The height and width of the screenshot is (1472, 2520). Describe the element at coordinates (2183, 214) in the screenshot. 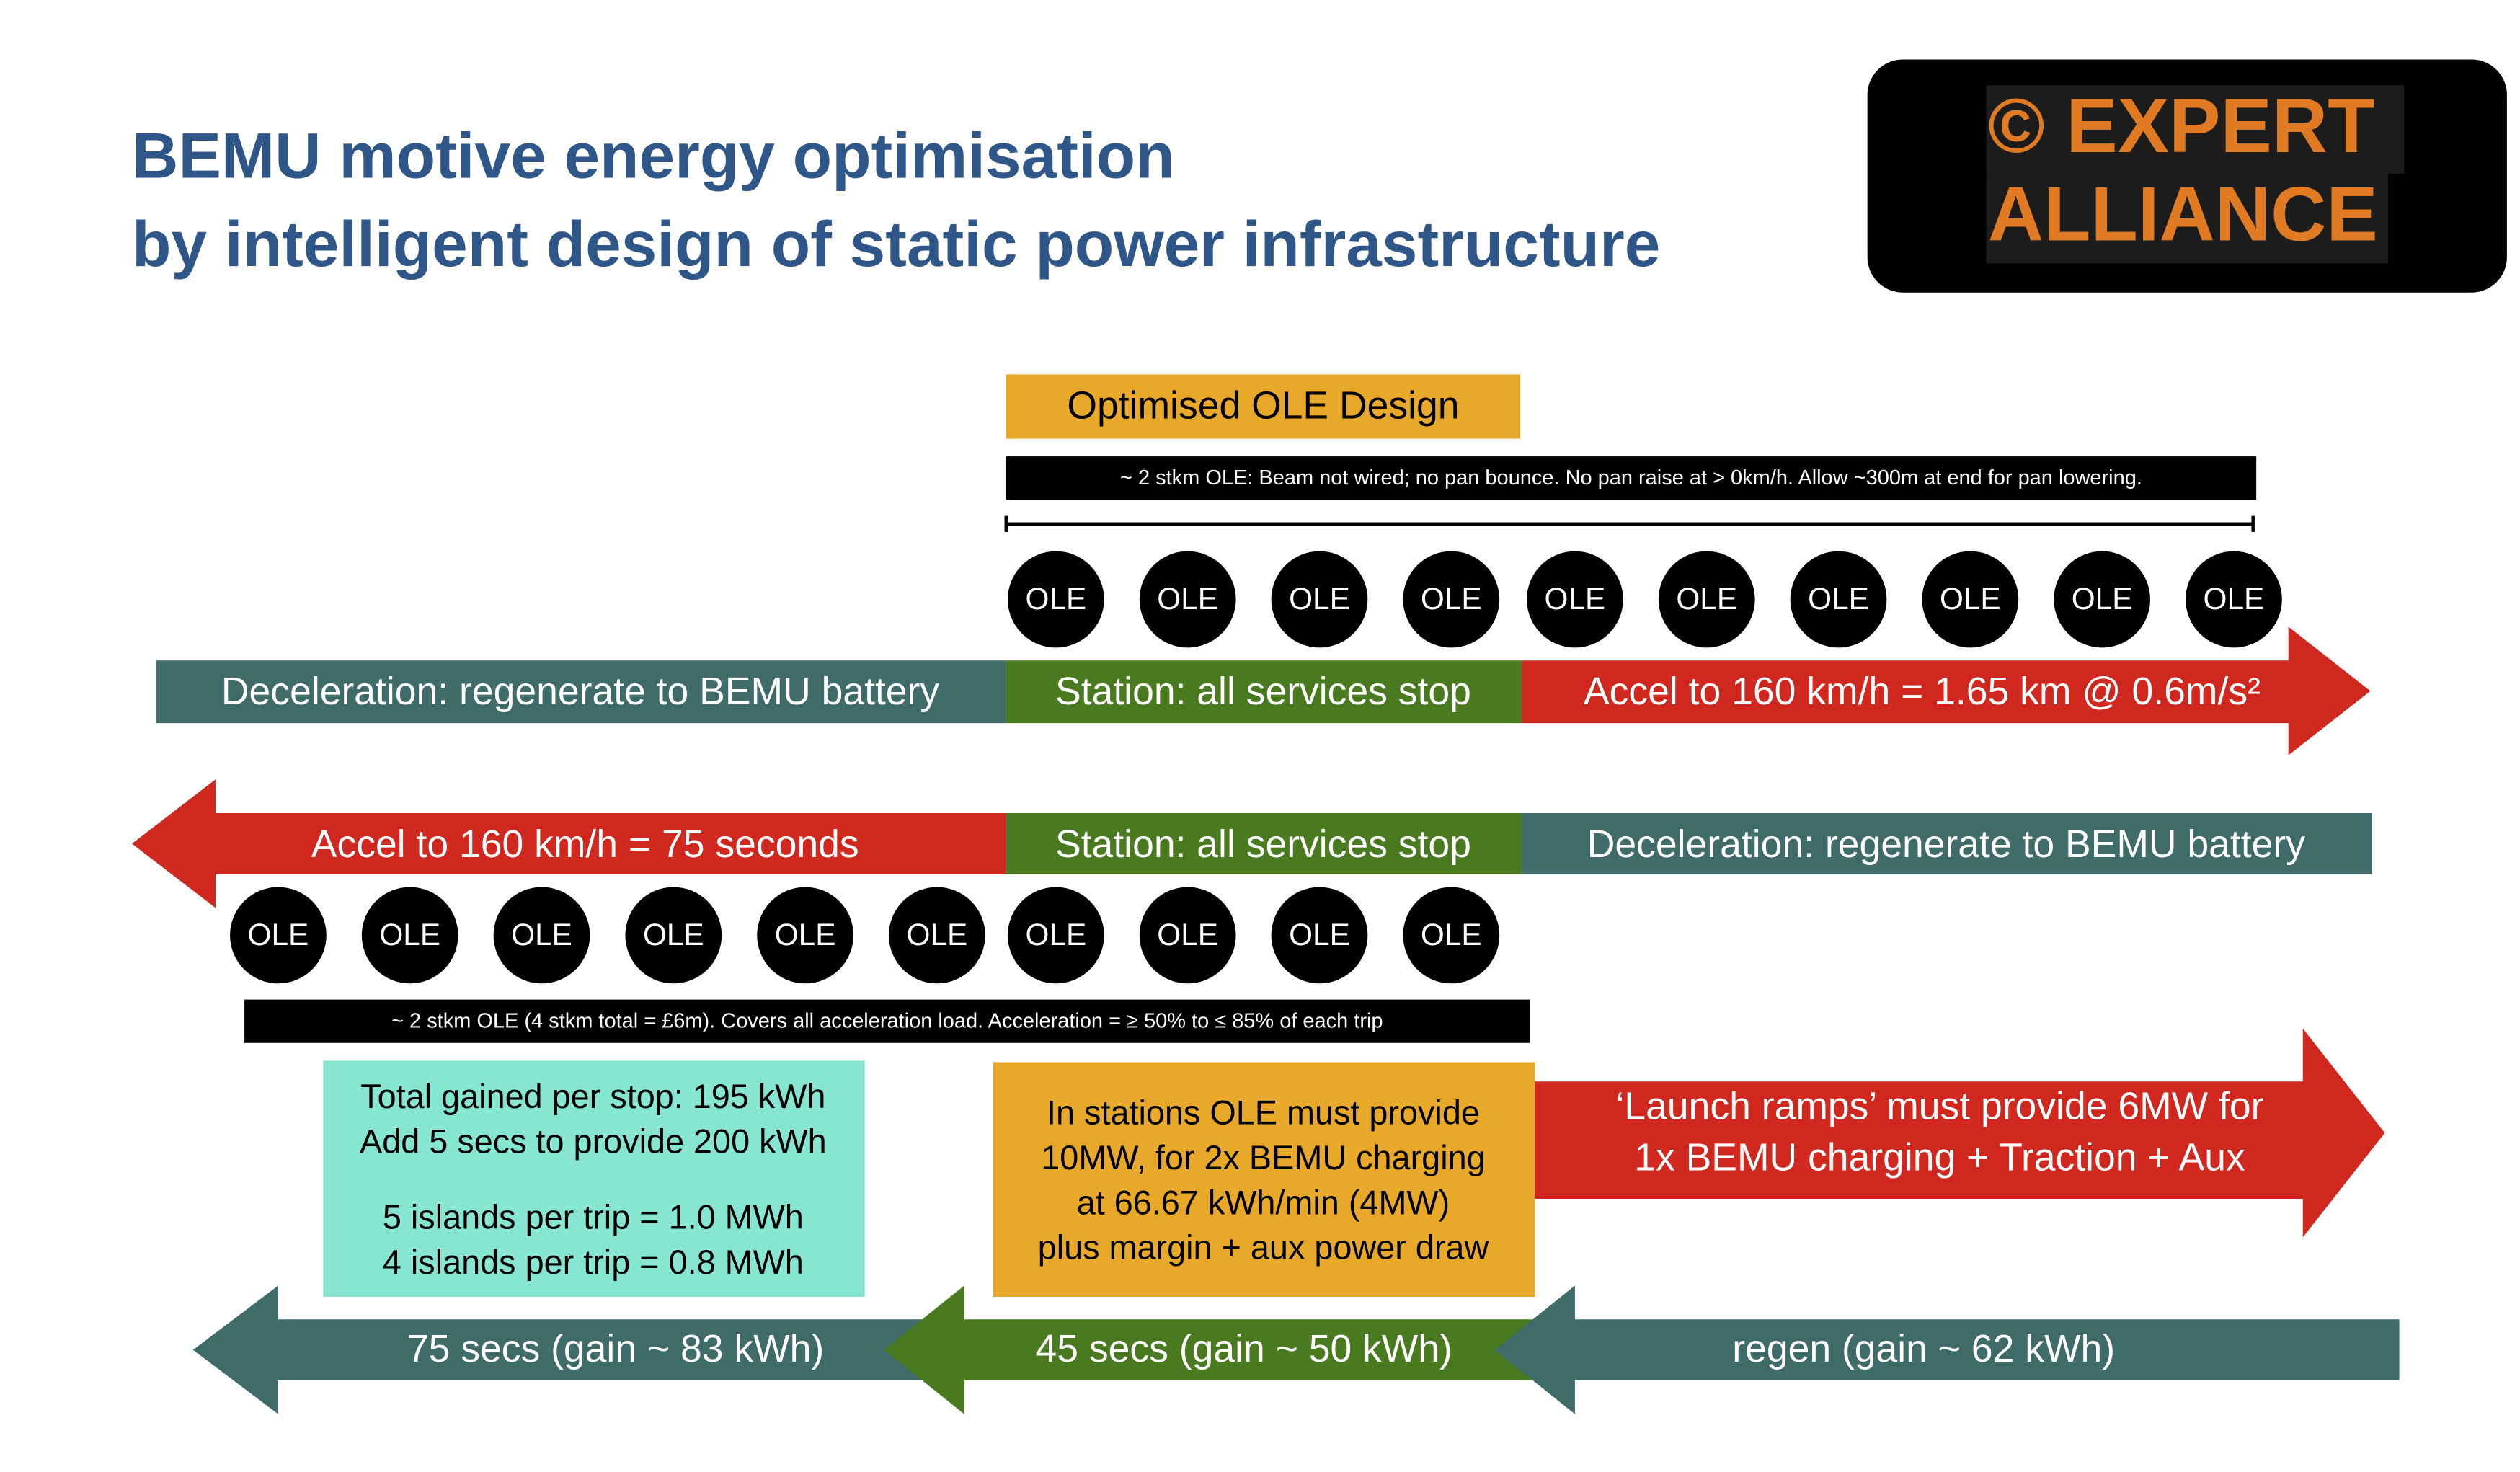

I see `logo-text: ALLIANCE` at that location.